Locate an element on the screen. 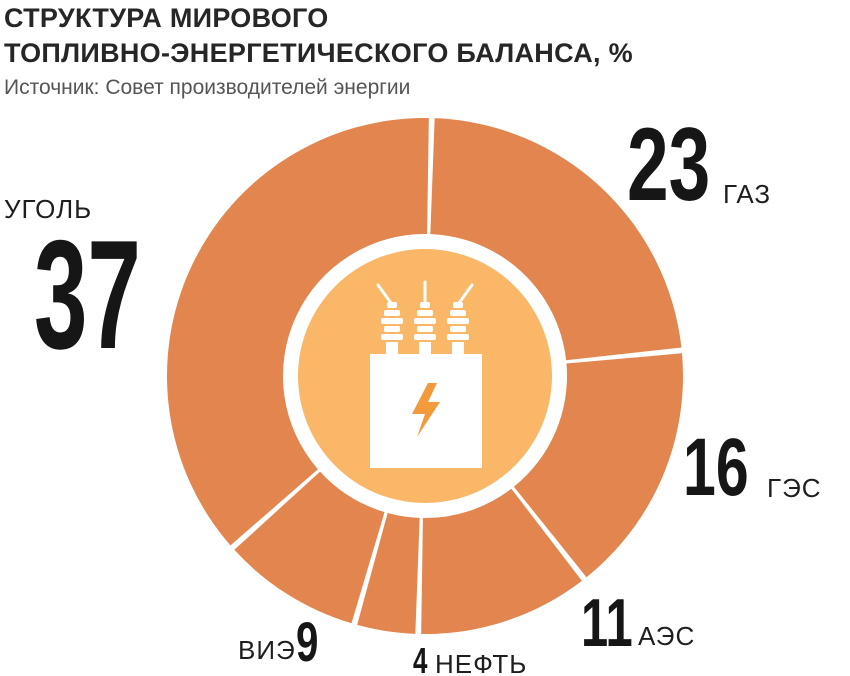 The image size is (850, 676). transformer-icon is located at coordinates (426, 374).